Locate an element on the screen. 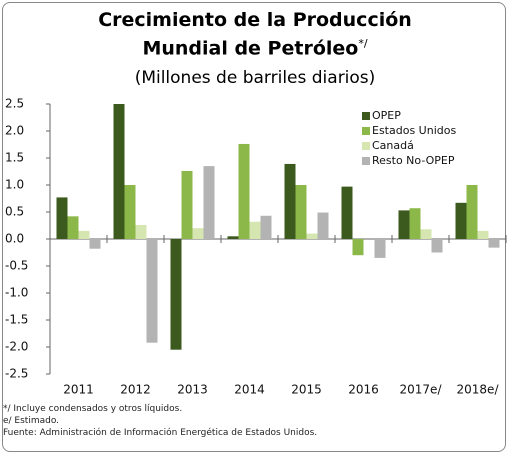 Image resolution: width=510 pixels, height=452 pixels. x-tick-label: 2015 is located at coordinates (306, 390).